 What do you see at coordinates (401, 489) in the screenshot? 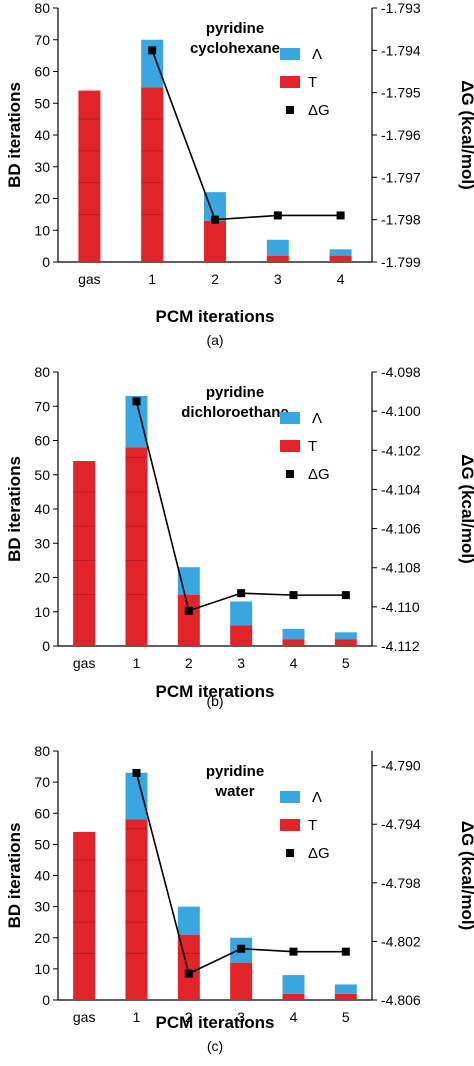
I see `right-tick-label: -4.104` at bounding box center [401, 489].